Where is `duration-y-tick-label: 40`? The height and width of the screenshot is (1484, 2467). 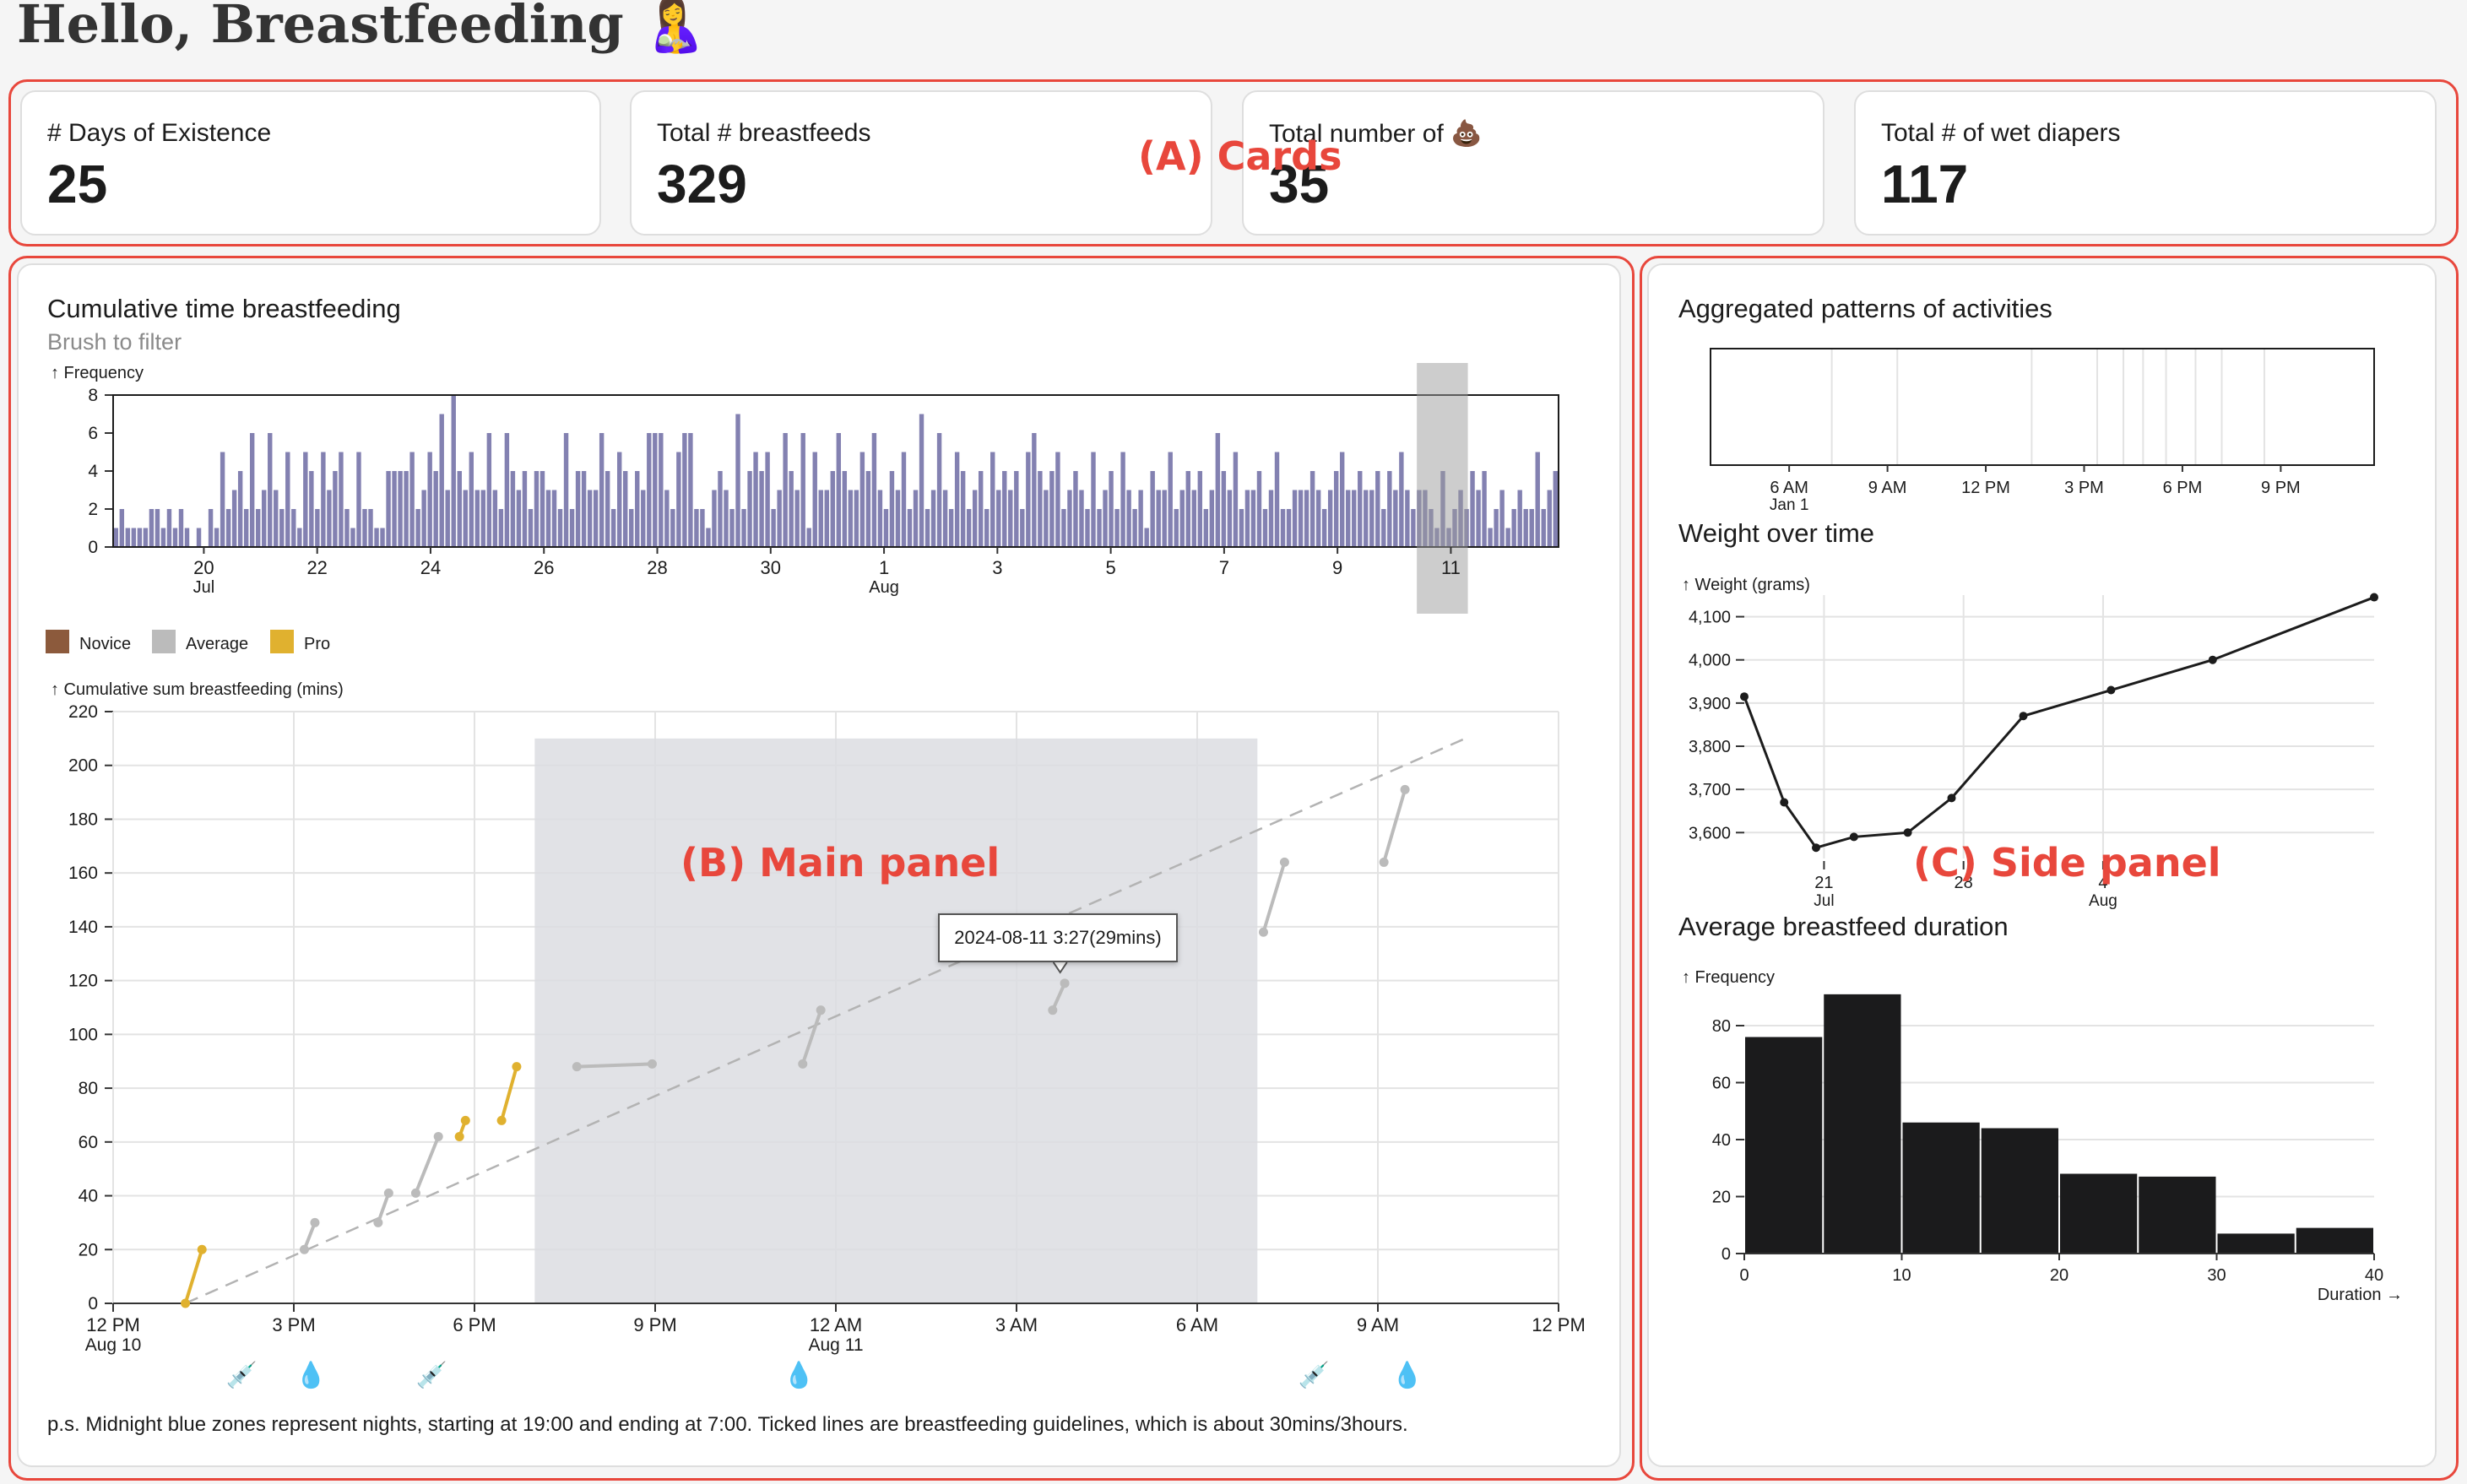
duration-y-tick-label: 40 is located at coordinates (1722, 1140).